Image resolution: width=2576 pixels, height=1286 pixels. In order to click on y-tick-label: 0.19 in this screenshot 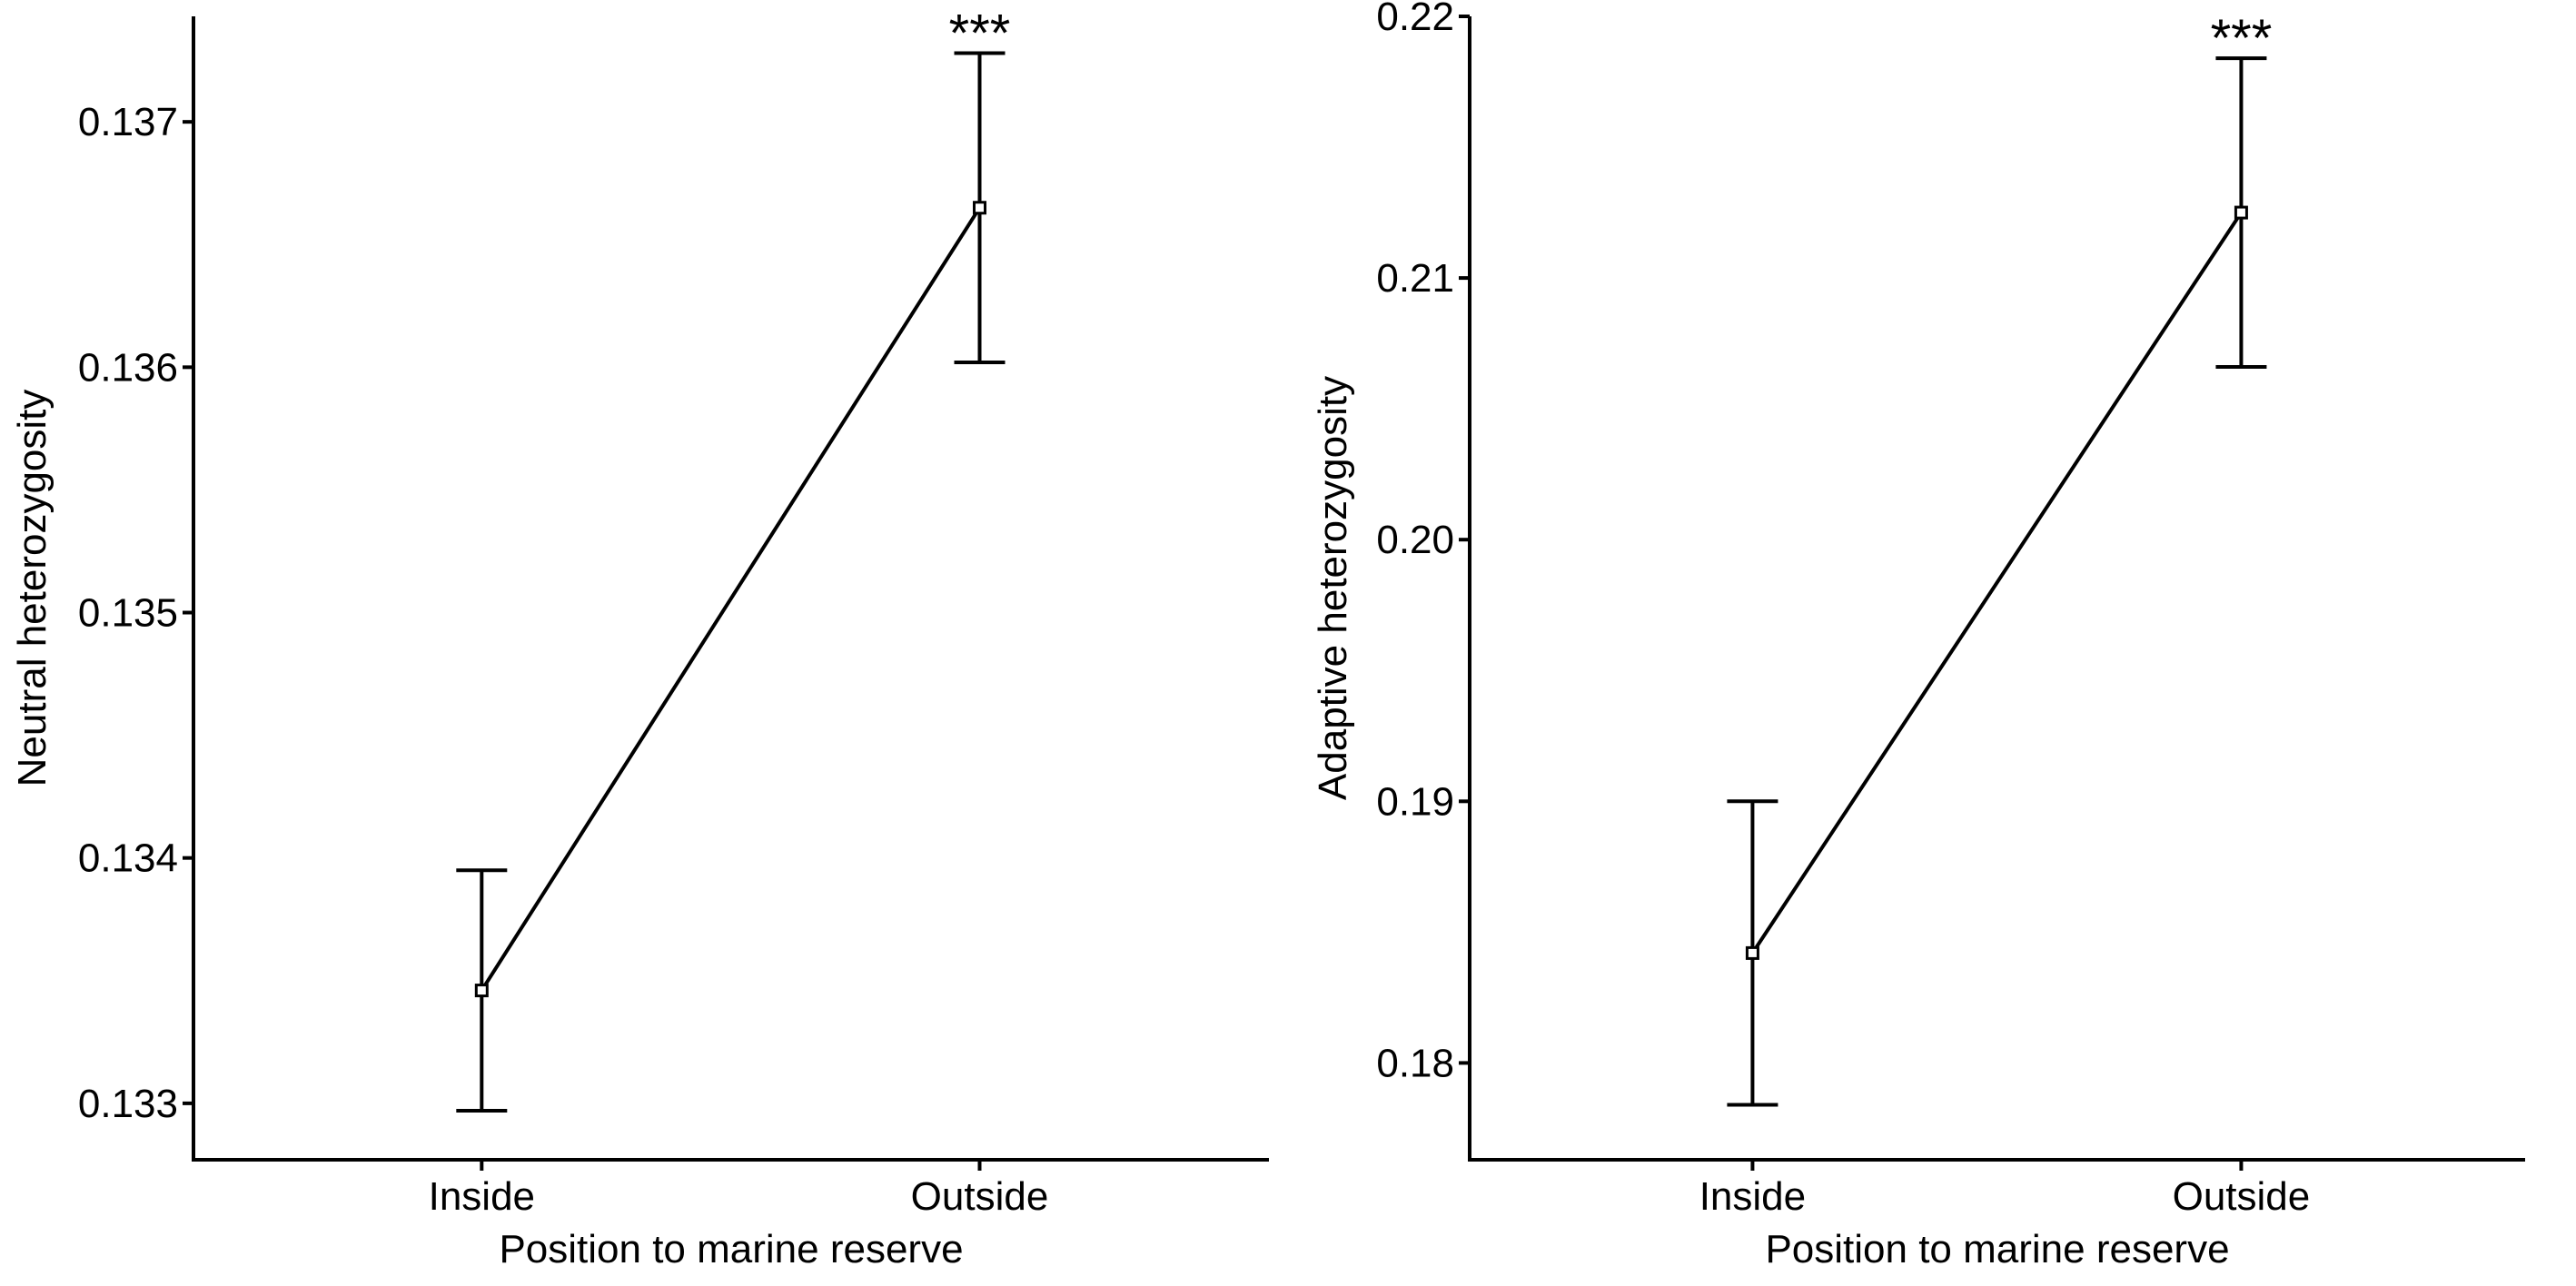, I will do `click(1415, 801)`.